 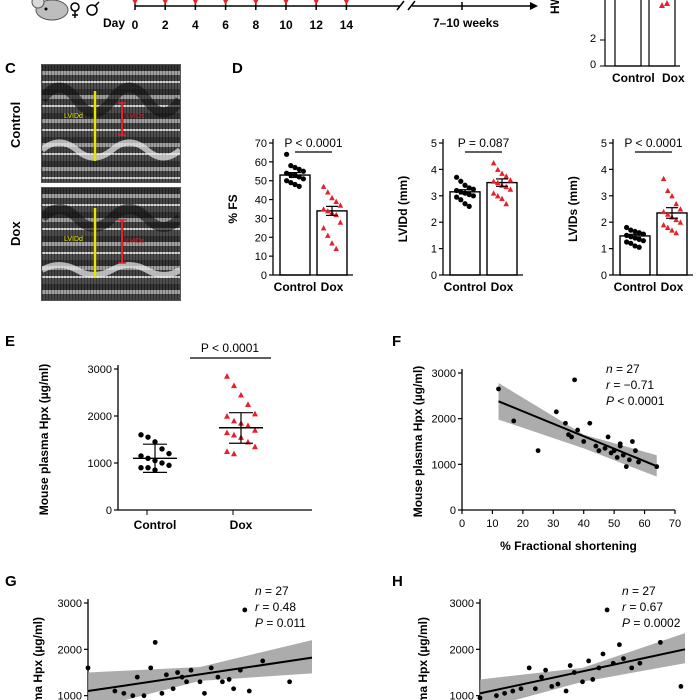 I want to click on regression-line, so click(x=582, y=671).